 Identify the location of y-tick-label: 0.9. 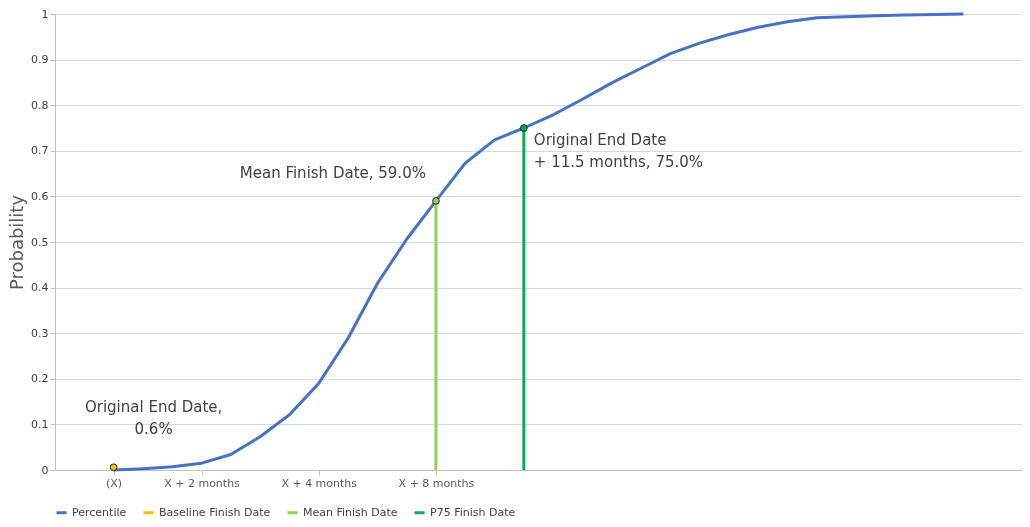
(40, 60).